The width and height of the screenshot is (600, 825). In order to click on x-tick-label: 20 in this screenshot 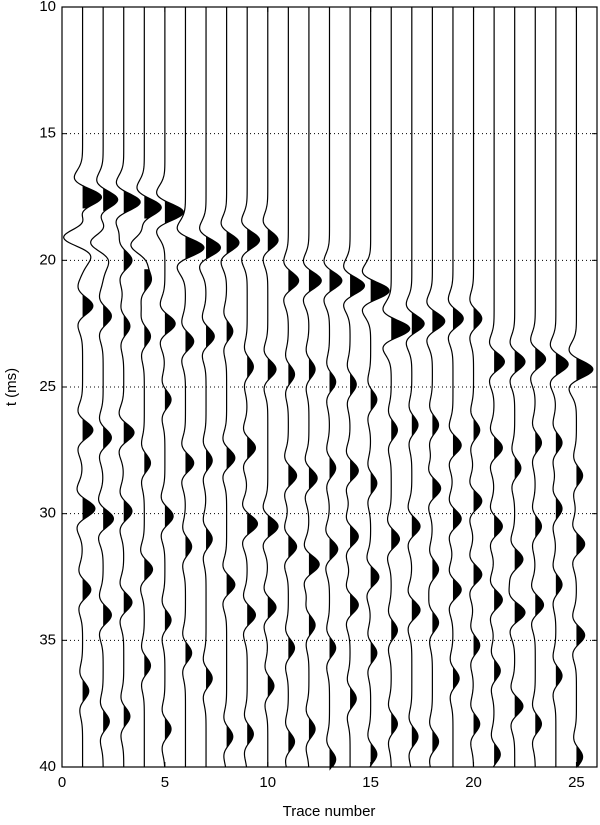, I will do `click(473, 782)`.